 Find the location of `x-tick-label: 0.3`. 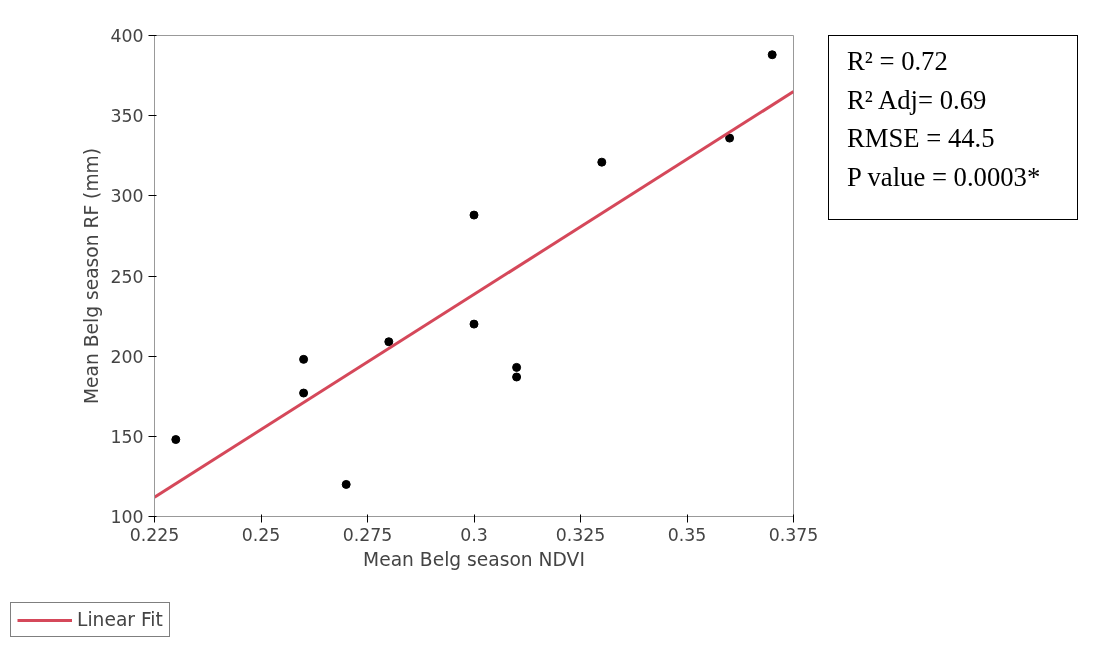

x-tick-label: 0.3 is located at coordinates (474, 534).